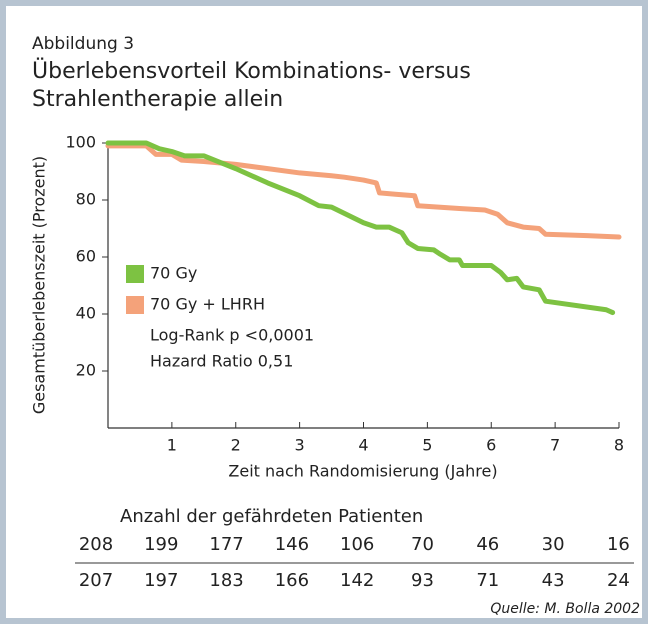  What do you see at coordinates (619, 445) in the screenshot?
I see `x-tick-label: 8` at bounding box center [619, 445].